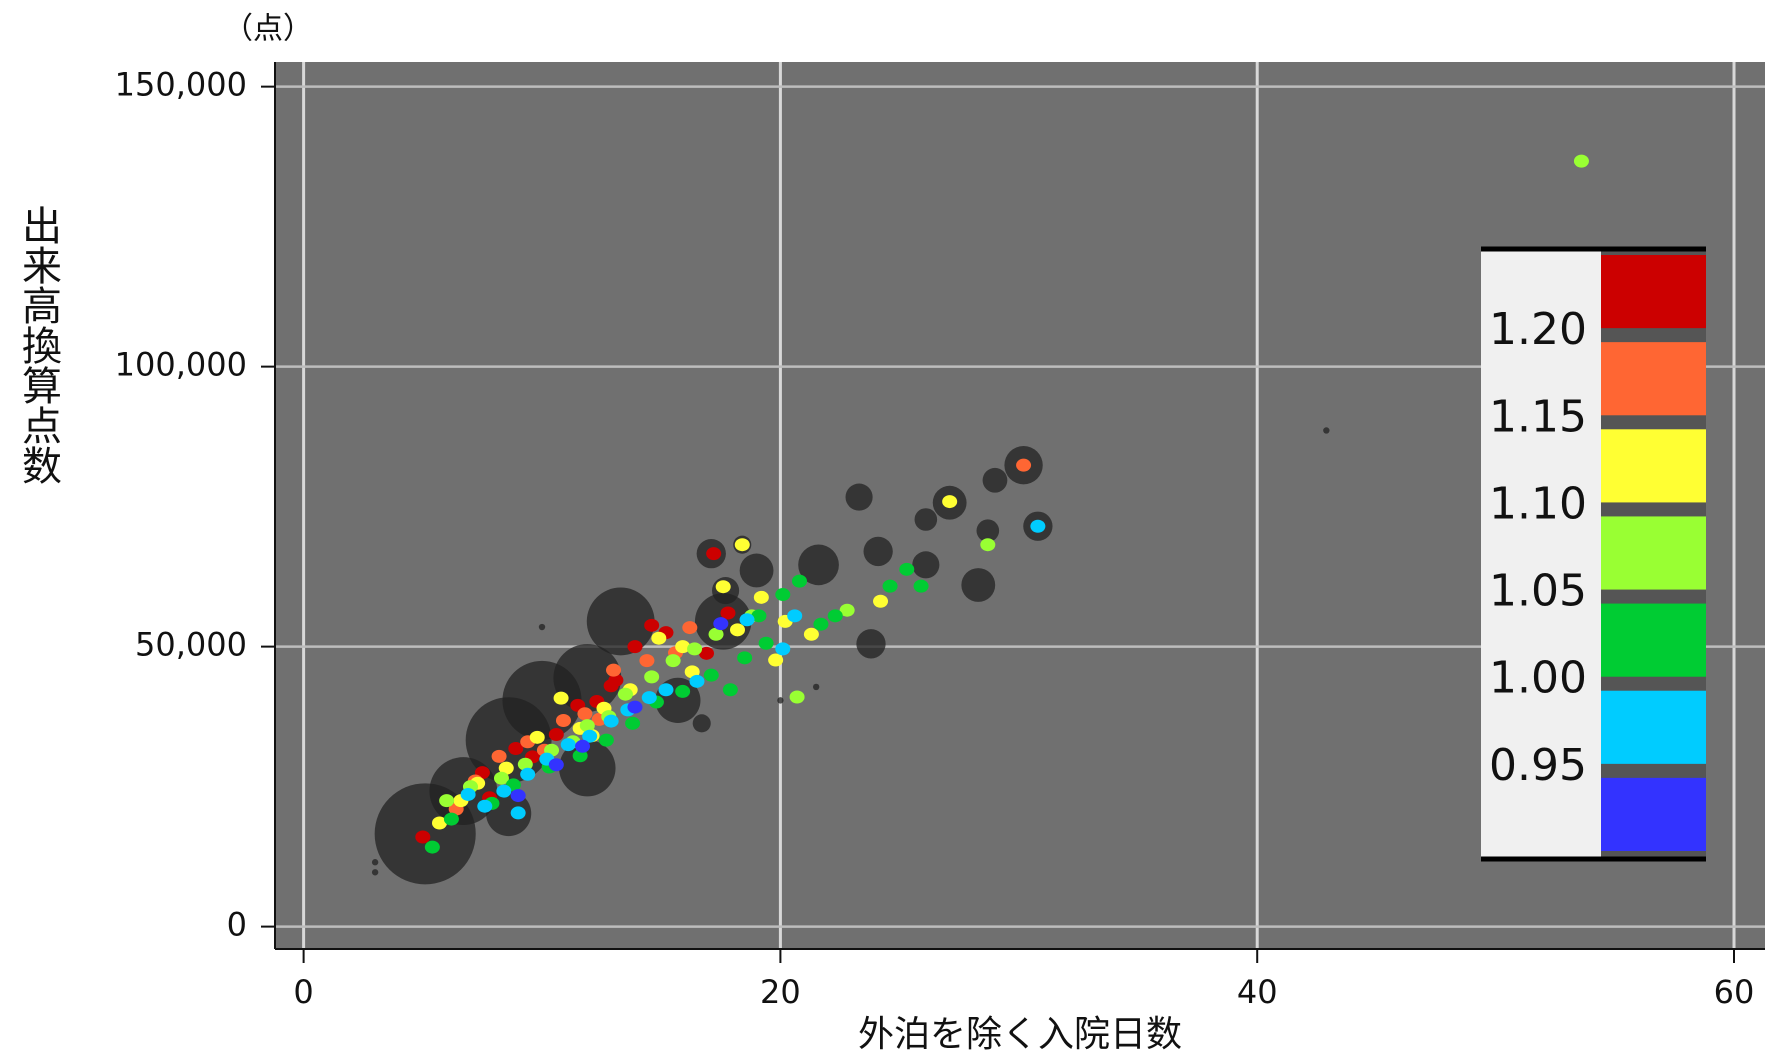 Image resolution: width=1772 pixels, height=1059 pixels. I want to click on x-tick-label: 60, so click(1734, 992).